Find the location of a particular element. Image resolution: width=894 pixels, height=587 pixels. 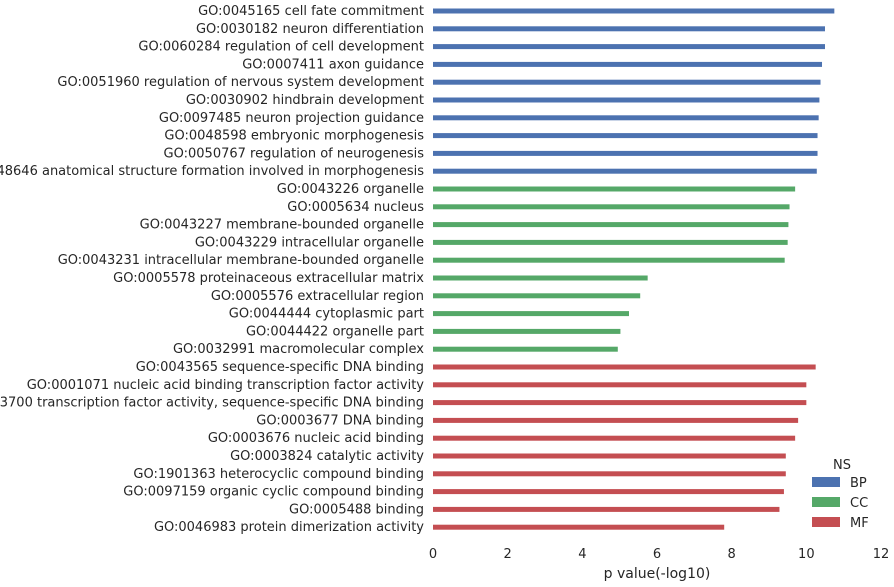

x-tick-labels: 0 2 4 6 8 10 12 is located at coordinates (659, 554).